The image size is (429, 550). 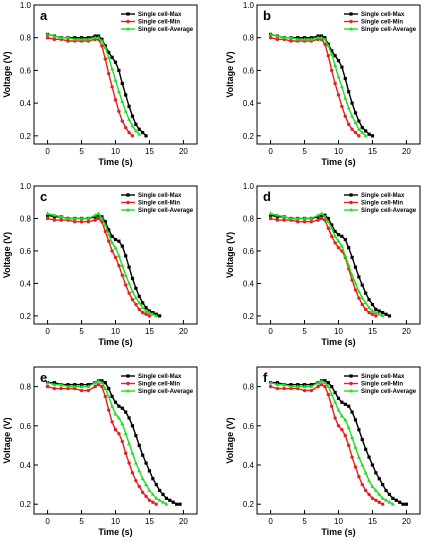 I want to click on panel-label: f, so click(x=265, y=377).